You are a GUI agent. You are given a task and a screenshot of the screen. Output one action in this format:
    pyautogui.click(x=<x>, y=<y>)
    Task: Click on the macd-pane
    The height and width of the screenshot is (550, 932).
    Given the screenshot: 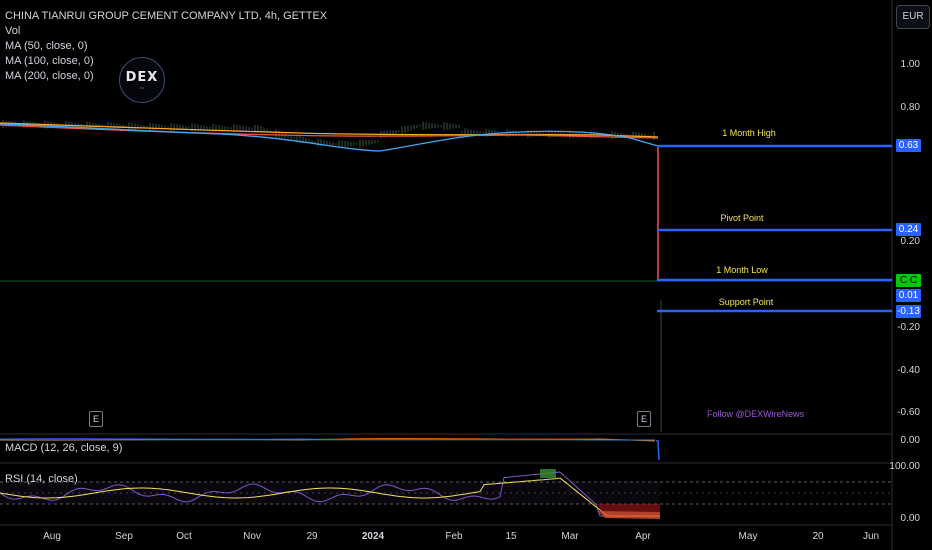 What is the action you would take?
    pyautogui.click(x=330, y=449)
    